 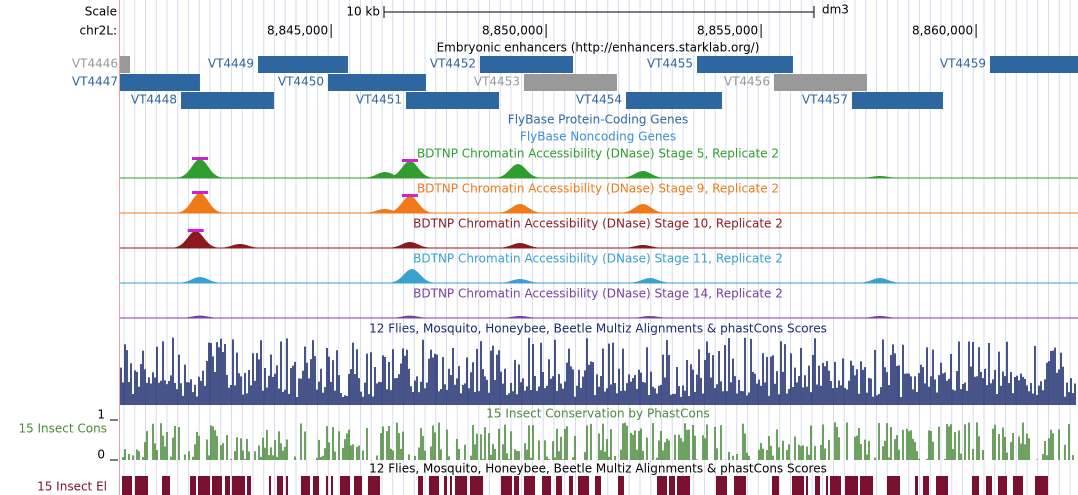 I want to click on scale-label: Scale, so click(x=101, y=12).